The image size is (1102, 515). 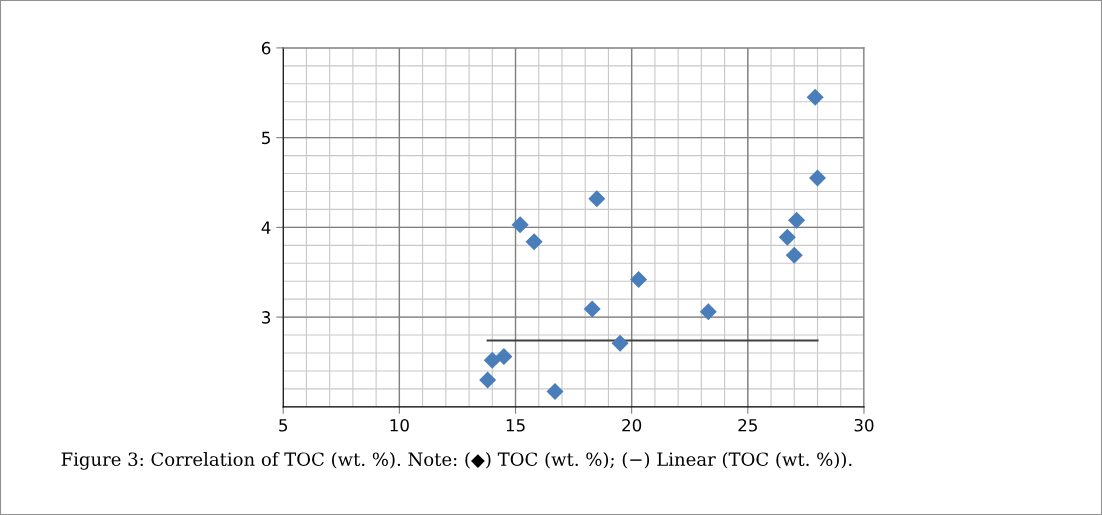 I want to click on x-tick-label: 10, so click(x=399, y=425).